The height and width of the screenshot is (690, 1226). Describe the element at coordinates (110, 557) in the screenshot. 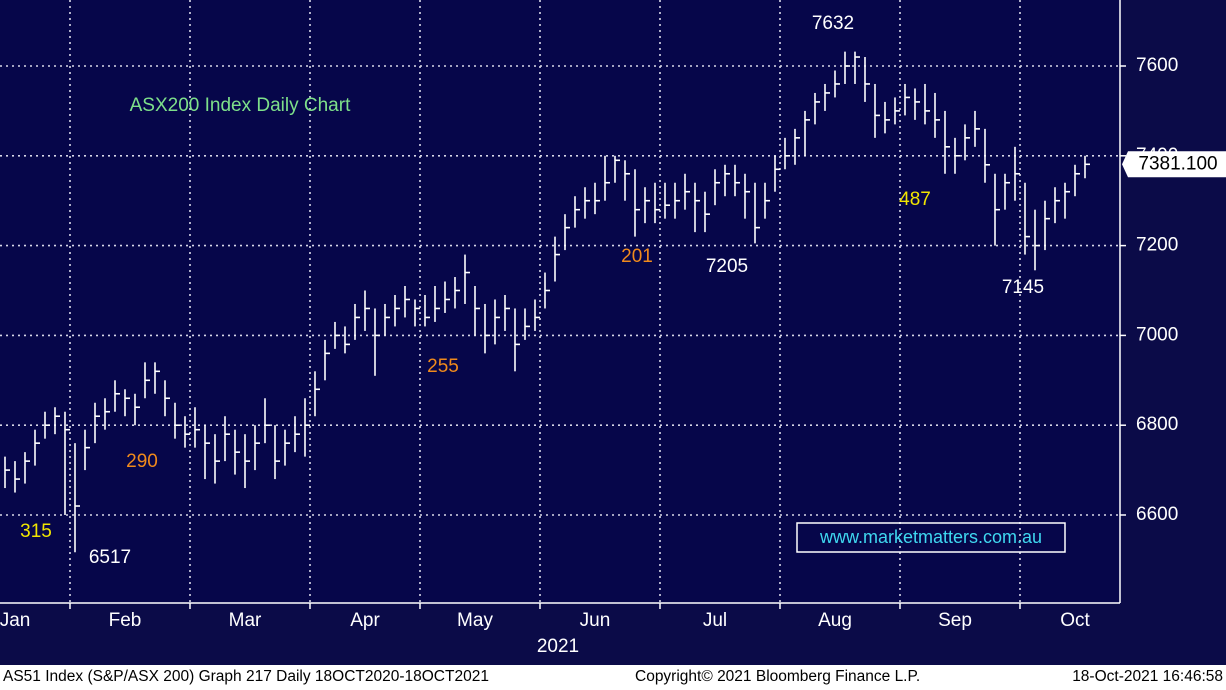

I see `annotation: 6517` at that location.